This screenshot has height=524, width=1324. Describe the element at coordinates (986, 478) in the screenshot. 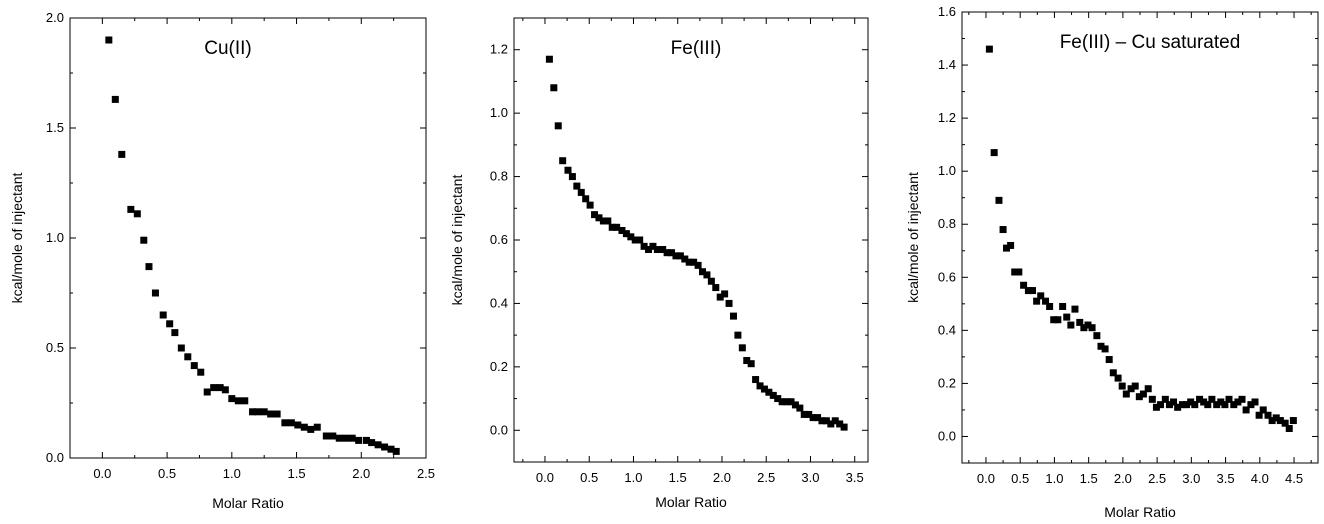

I see `x-tick-label: 0.0` at that location.